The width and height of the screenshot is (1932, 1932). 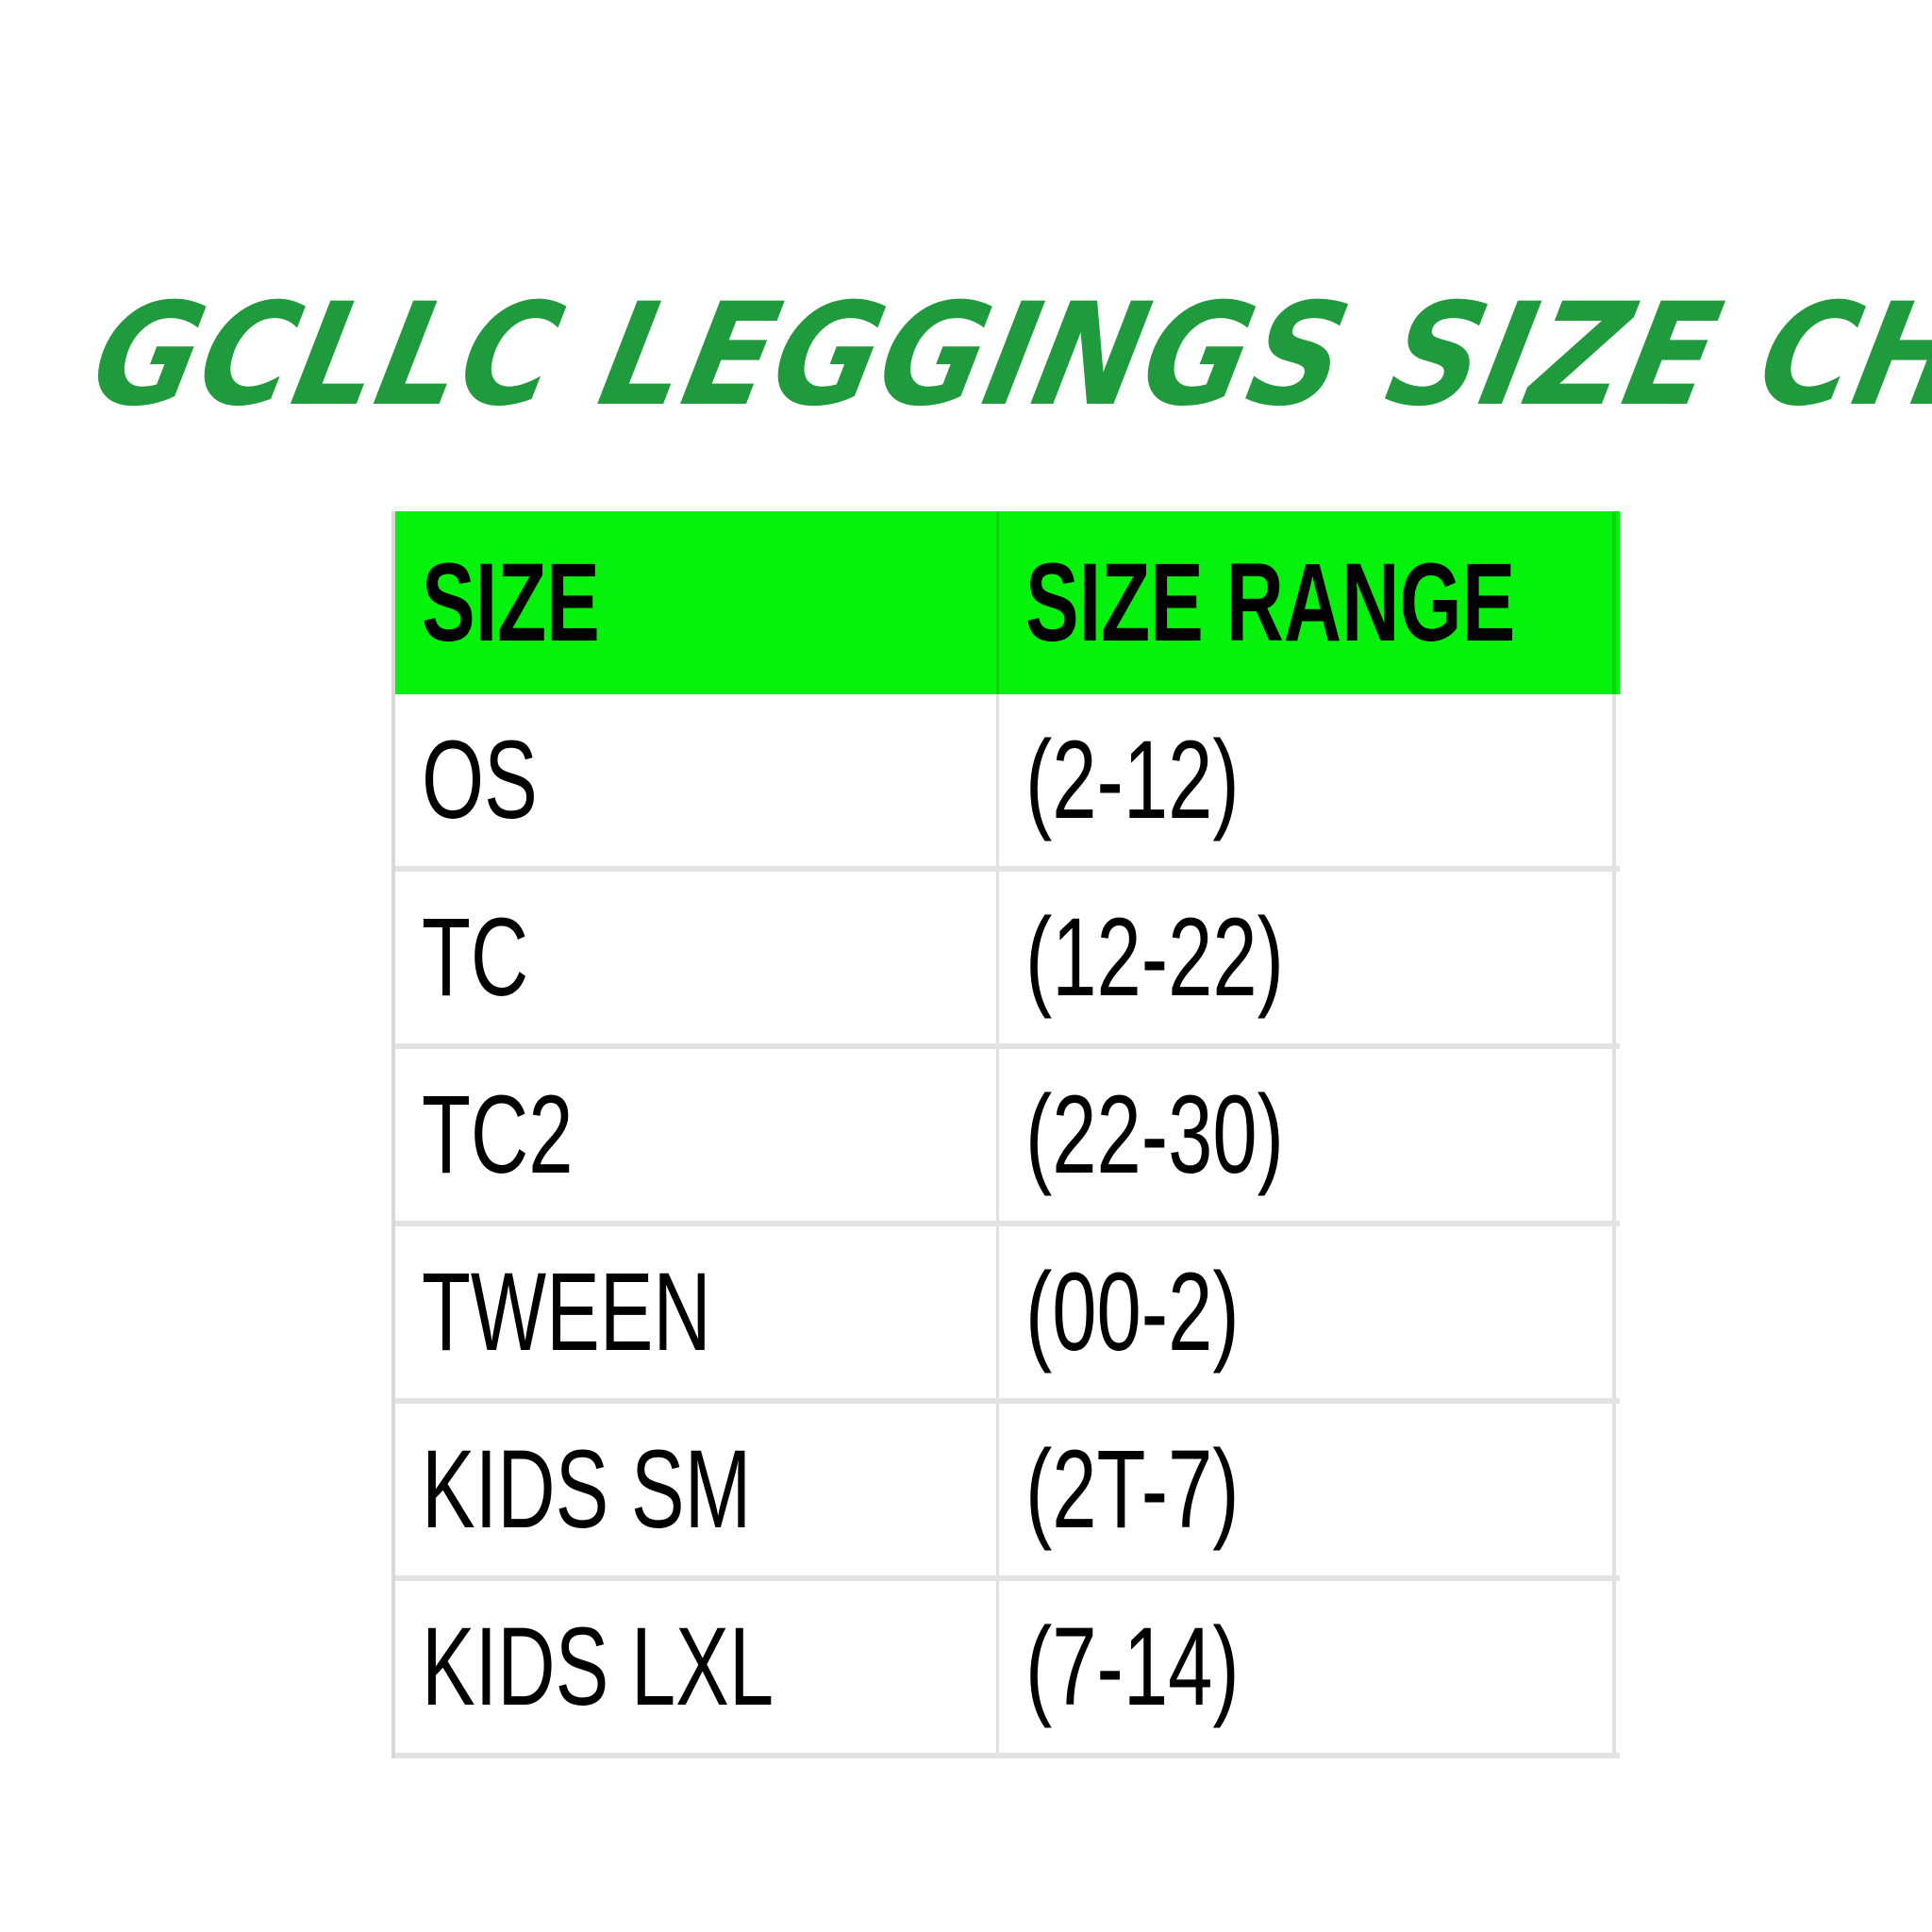 I want to click on table-row: OS (2-12), so click(x=1008, y=783).